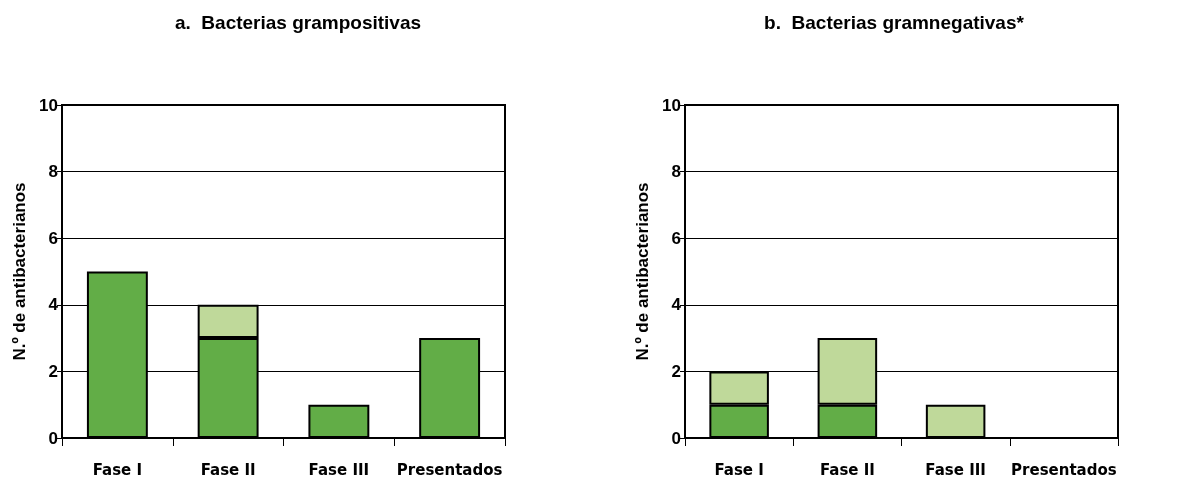  What do you see at coordinates (894, 22) in the screenshot?
I see `chart-title: b. Bacterias gramnegativas*` at bounding box center [894, 22].